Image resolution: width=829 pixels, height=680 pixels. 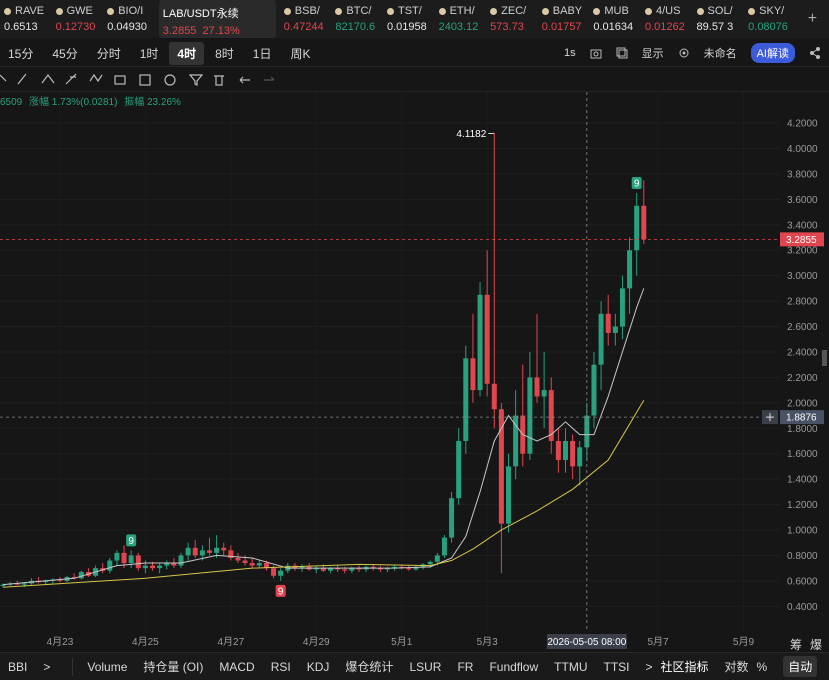 I want to click on ticker-price: 0.01634, so click(x=613, y=27).